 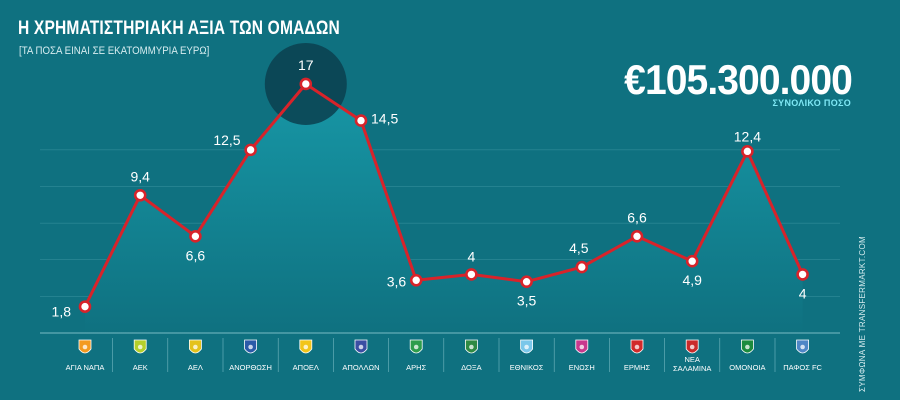 What do you see at coordinates (472, 256) in the screenshot?
I see `value-label-7: 4` at bounding box center [472, 256].